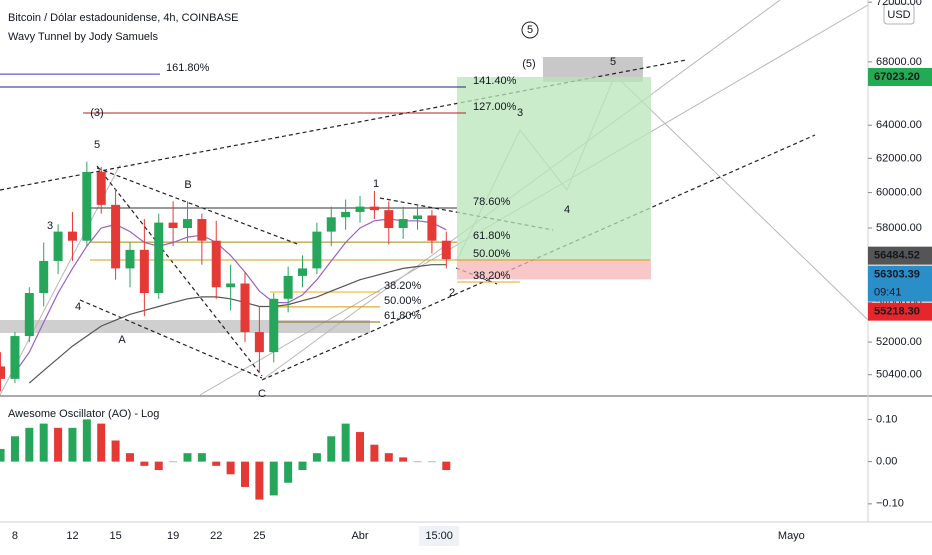 This screenshot has height=555, width=932. What do you see at coordinates (173, 536) in the screenshot?
I see `x-tick-label: 19` at bounding box center [173, 536].